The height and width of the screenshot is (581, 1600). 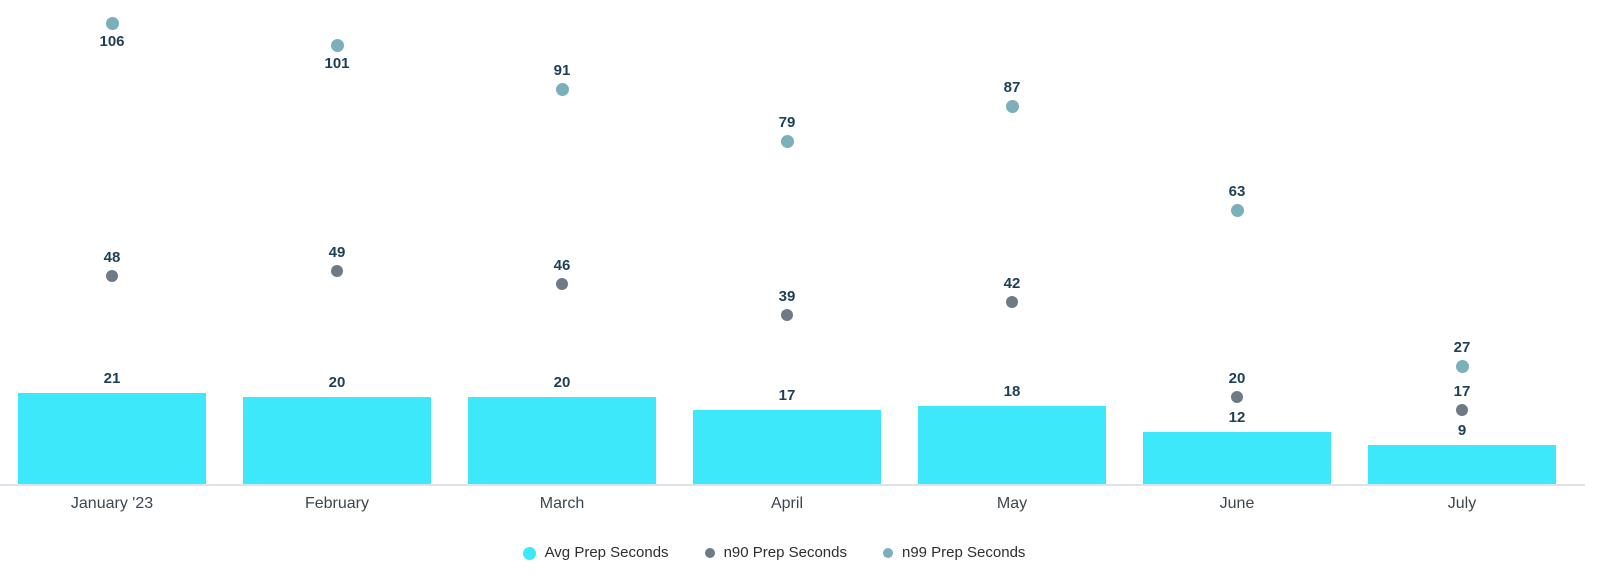 What do you see at coordinates (562, 440) in the screenshot?
I see `bar-march` at bounding box center [562, 440].